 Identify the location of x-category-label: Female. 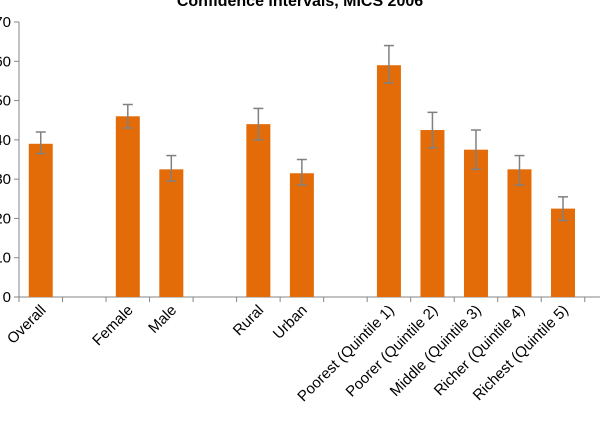
(112, 325).